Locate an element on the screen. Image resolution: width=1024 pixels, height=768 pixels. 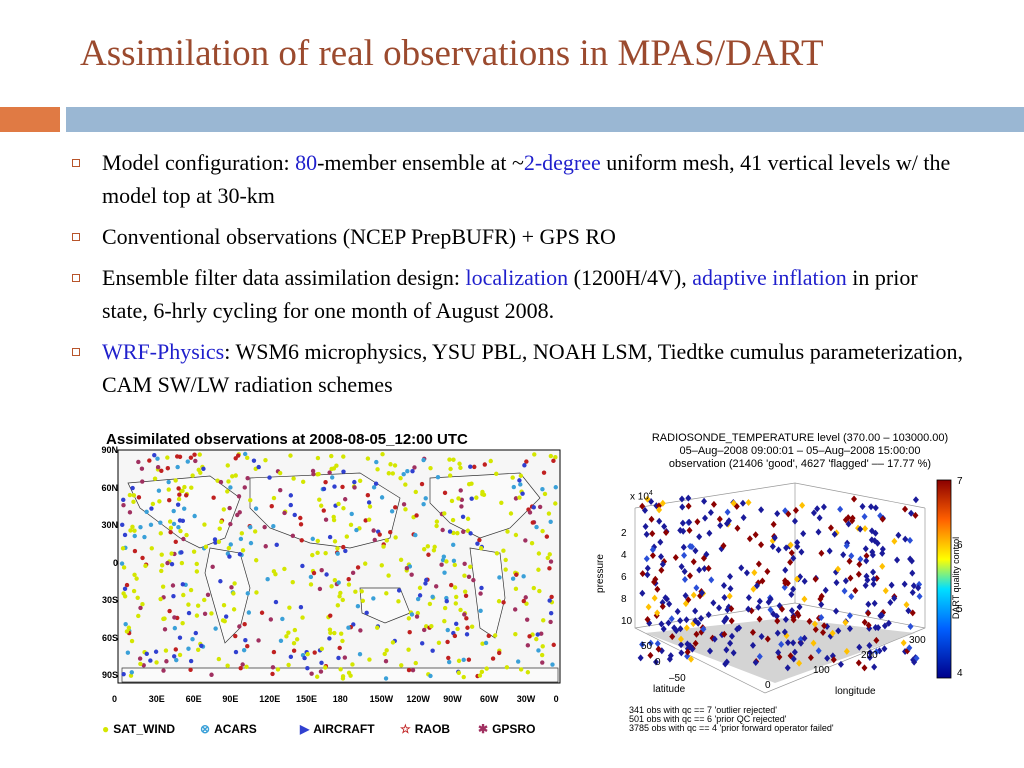
latitude-tick-label: 0 is located at coordinates (658, 662).